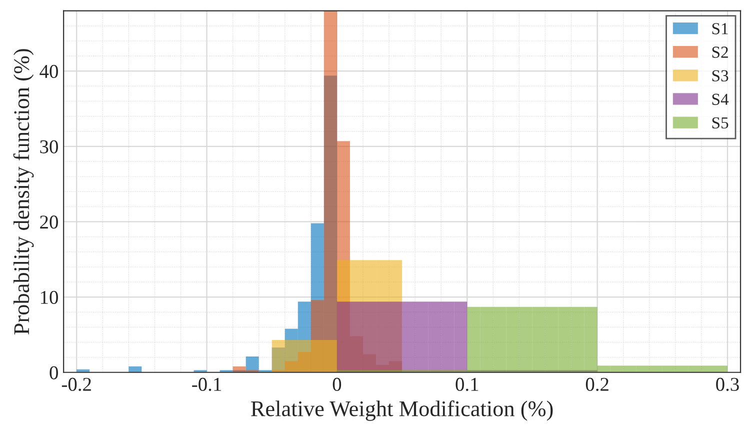 The image size is (748, 433). What do you see at coordinates (54, 373) in the screenshot?
I see `y-tick-label: 0` at bounding box center [54, 373].